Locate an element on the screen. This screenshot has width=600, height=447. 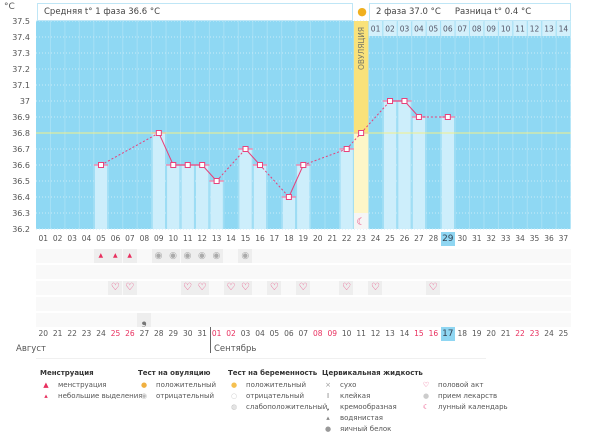
y-tick-label: 37.1 is located at coordinates (21, 85).